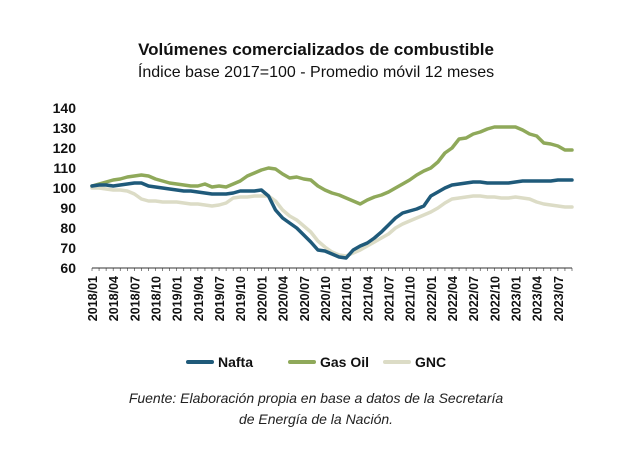 Image resolution: width=632 pixels, height=464 pixels. What do you see at coordinates (344, 362) in the screenshot?
I see `legend-label: Gas Oil` at bounding box center [344, 362].